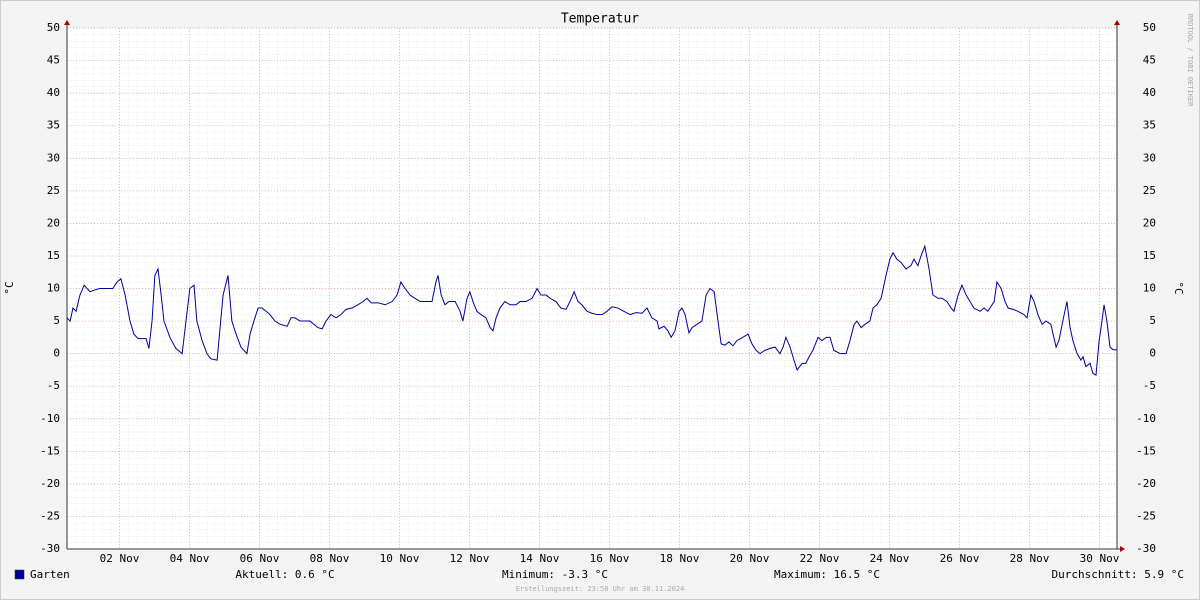 The width and height of the screenshot is (1200, 600). What do you see at coordinates (600, 19) in the screenshot?
I see `chart-title: Temperatur` at bounding box center [600, 19].